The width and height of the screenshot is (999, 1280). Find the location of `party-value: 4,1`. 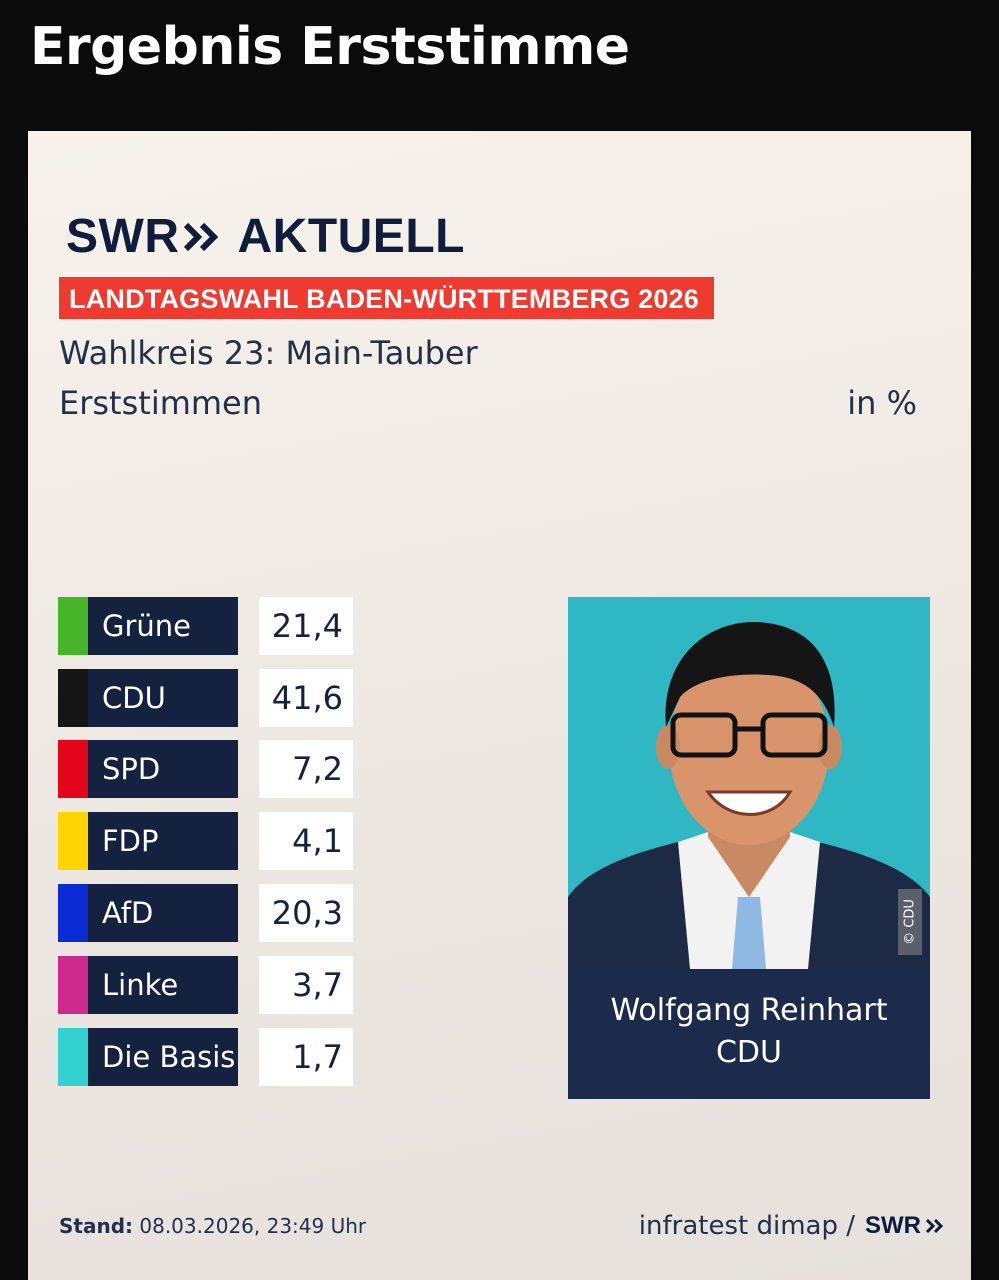

party-value: 4,1 is located at coordinates (306, 841).